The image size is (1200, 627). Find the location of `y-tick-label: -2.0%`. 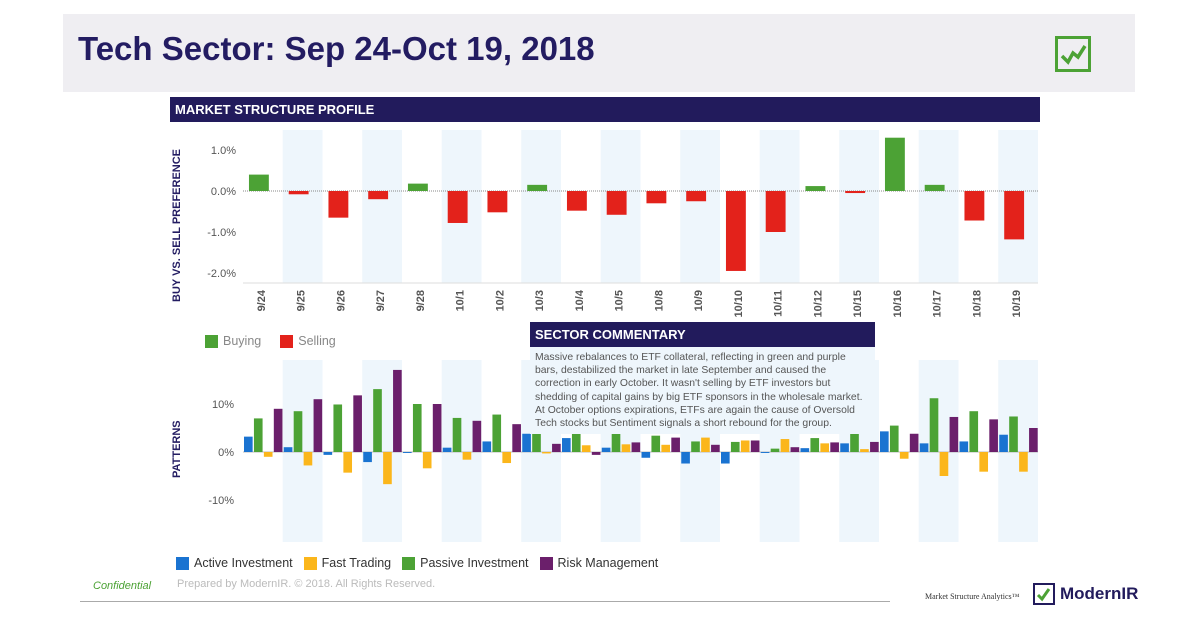

y-tick-label: -2.0% is located at coordinates (221, 274).